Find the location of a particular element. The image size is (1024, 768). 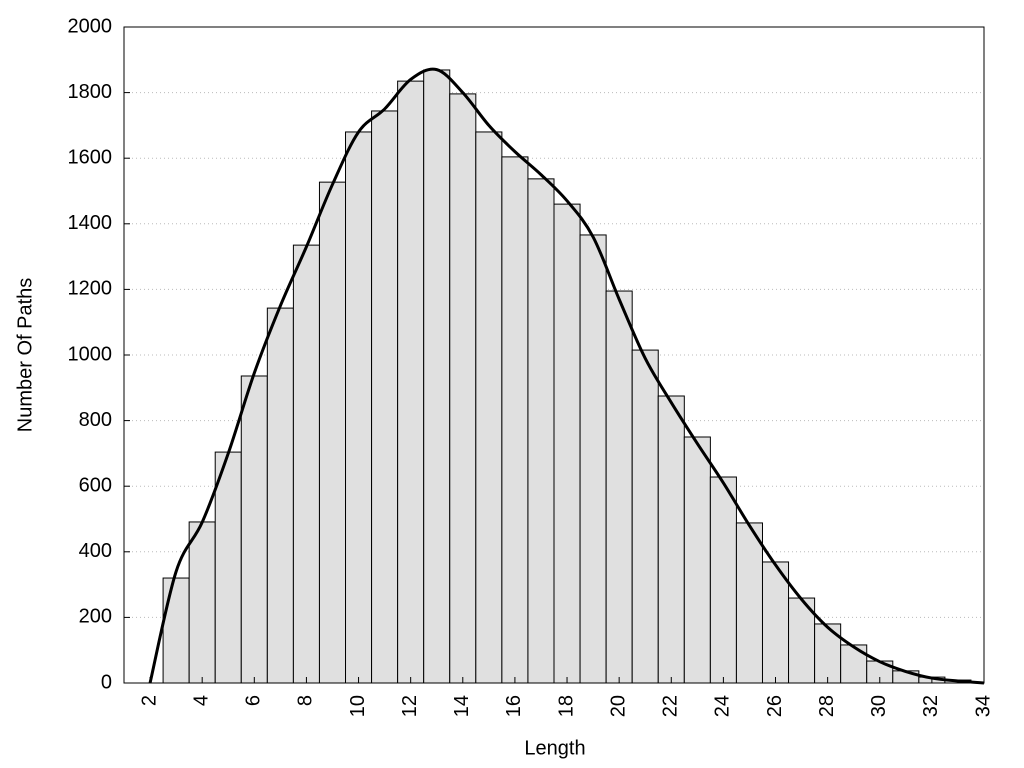

x-tick-label: 24 is located at coordinates (723, 706).